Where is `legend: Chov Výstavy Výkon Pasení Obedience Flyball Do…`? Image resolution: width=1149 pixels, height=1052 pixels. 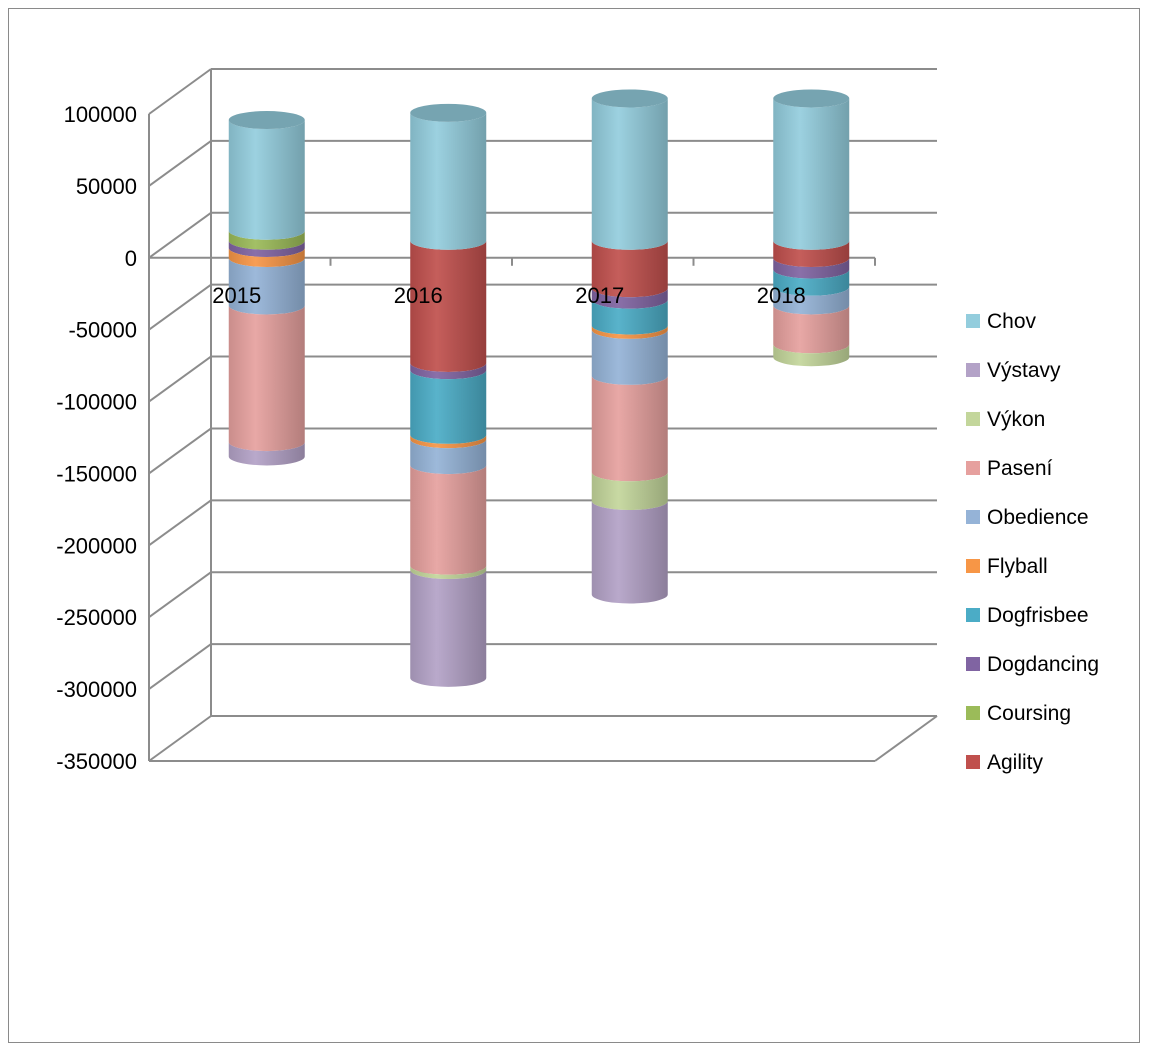 legend: Chov Výstavy Výkon Pasení Obedience Flyball Do… is located at coordinates (1032, 542).